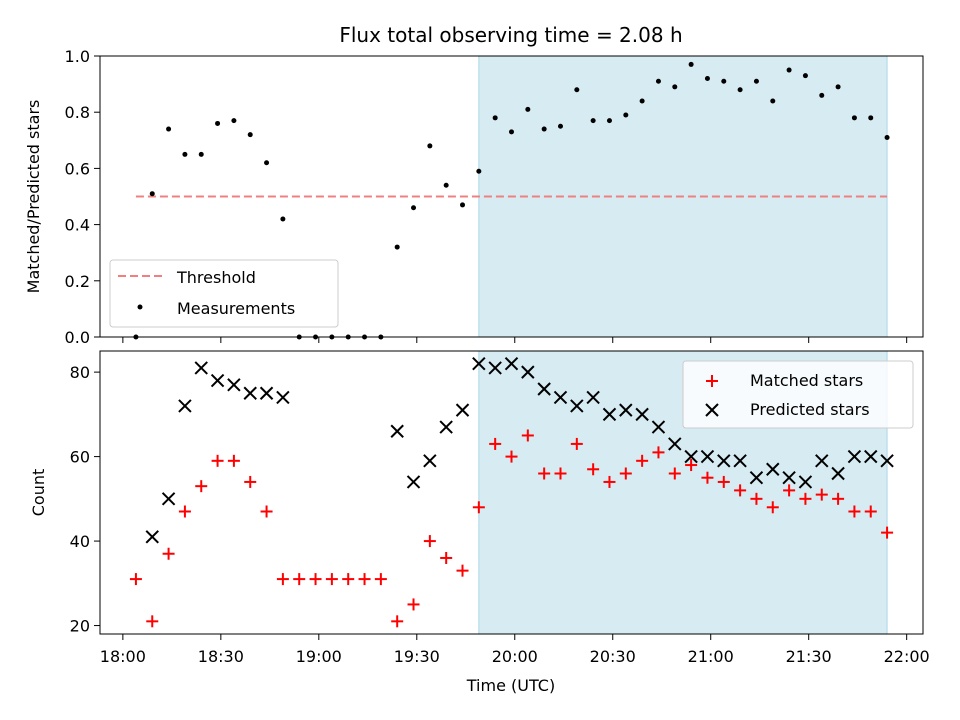  Describe the element at coordinates (80, 372) in the screenshot. I see `y-tick-label: 80` at that location.